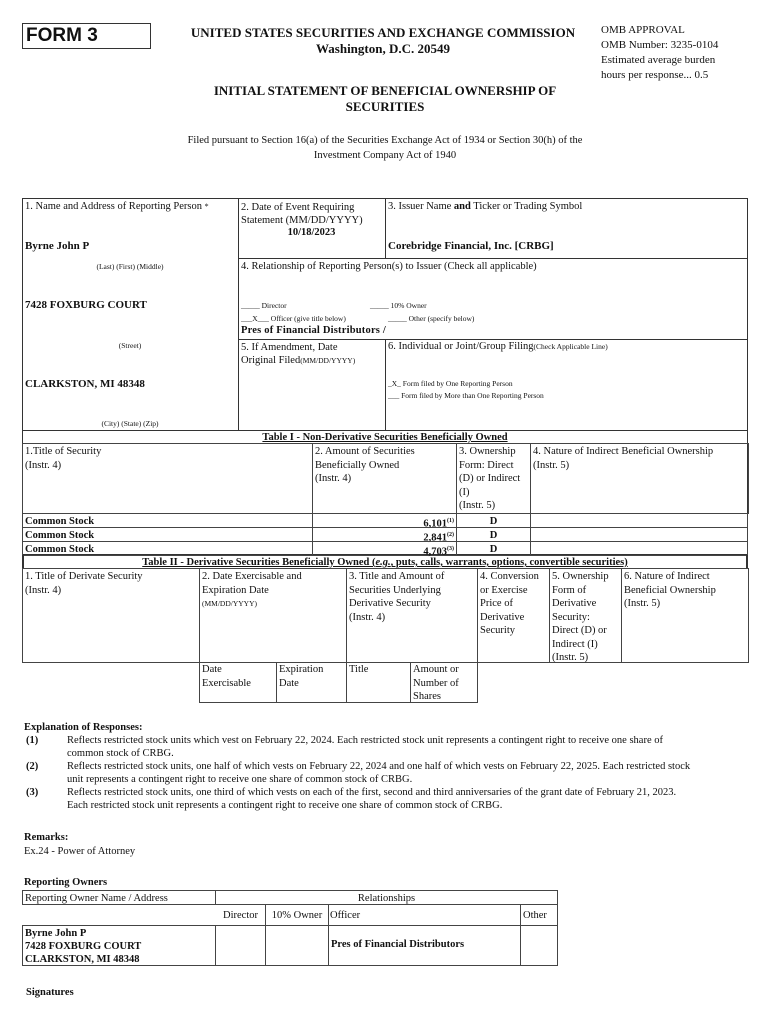 This screenshot has height=1024, width=770. I want to click on title-line: SECURITIES, so click(385, 106).